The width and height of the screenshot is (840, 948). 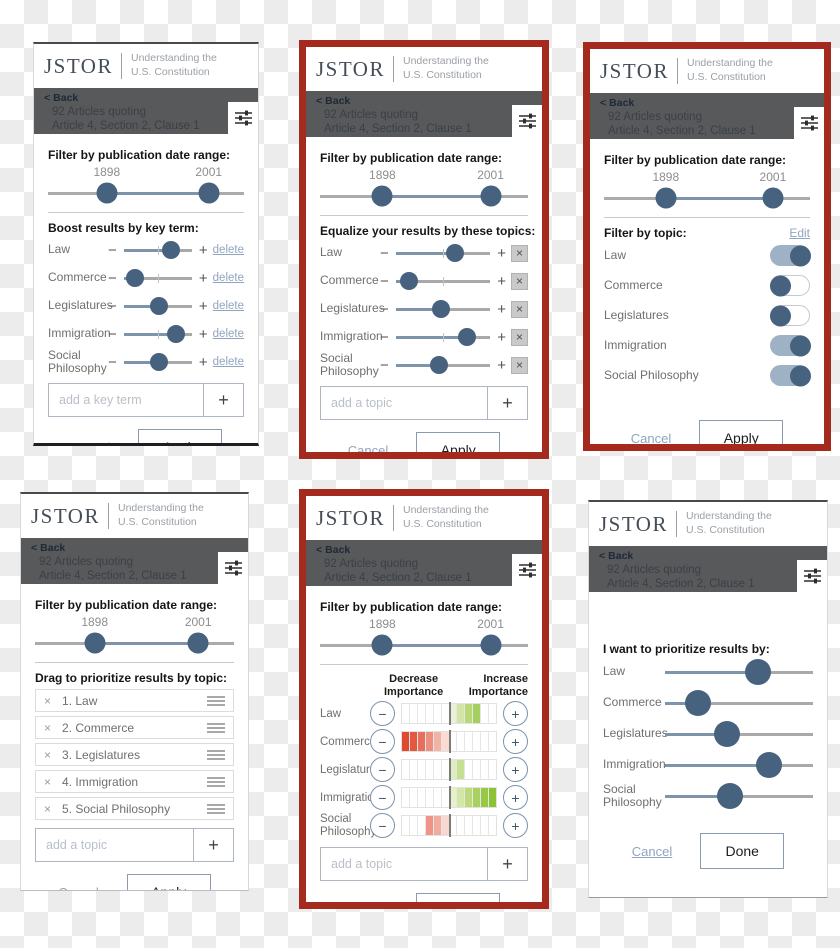 I want to click on drag-topic-item: × 2. Commerce, so click(x=134, y=727).